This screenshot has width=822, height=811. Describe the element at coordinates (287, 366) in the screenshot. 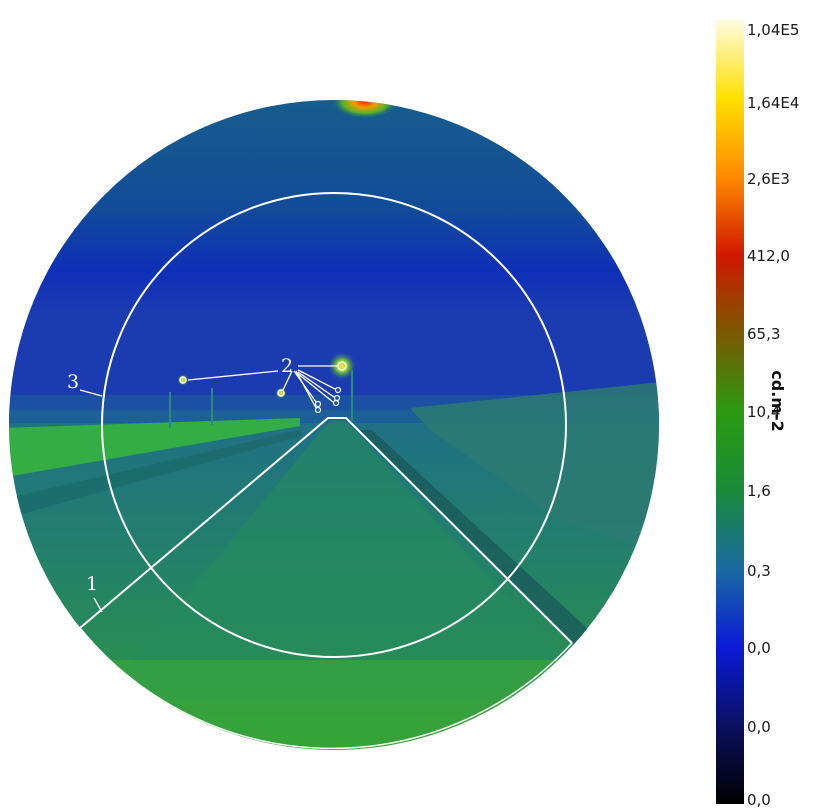

I see `annotation-label-light-sources: 2` at that location.